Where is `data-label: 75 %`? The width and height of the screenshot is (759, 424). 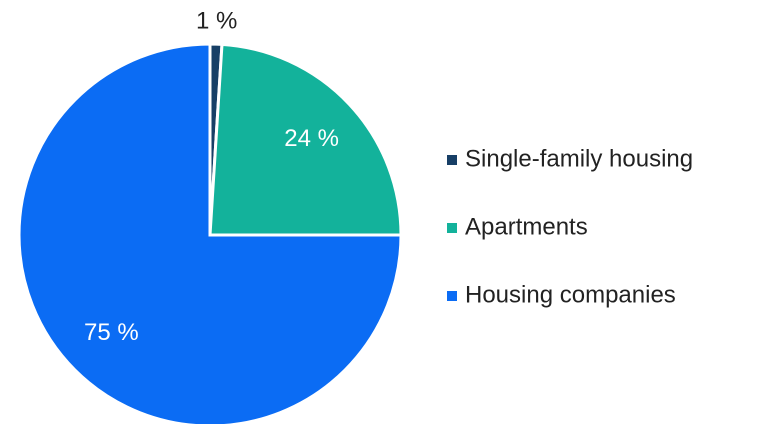
data-label: 75 % is located at coordinates (111, 332).